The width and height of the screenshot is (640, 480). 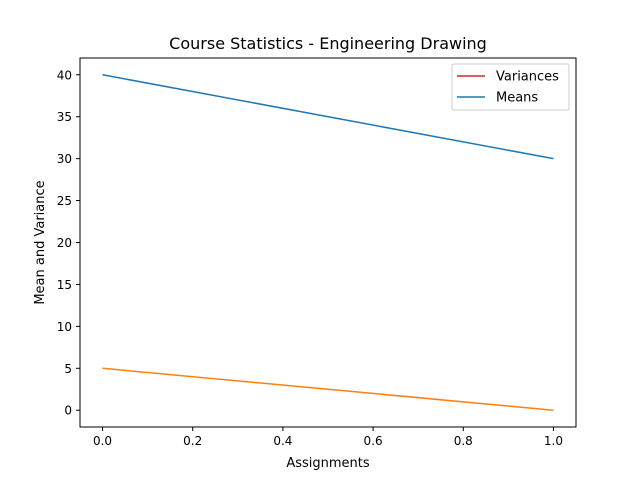 I want to click on x-tick-label: 0.4, so click(x=282, y=441).